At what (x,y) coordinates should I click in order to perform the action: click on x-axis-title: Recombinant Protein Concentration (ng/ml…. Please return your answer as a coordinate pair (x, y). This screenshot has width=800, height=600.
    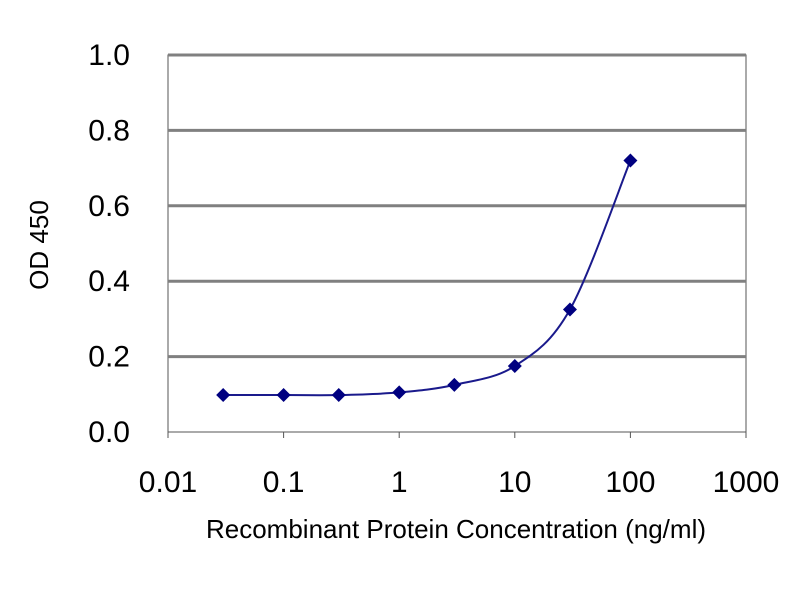
    Looking at the image, I should click on (456, 529).